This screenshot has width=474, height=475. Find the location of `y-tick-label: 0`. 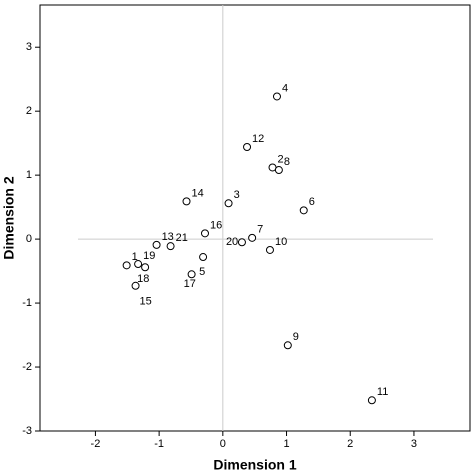

y-tick-label: 0 is located at coordinates (29, 239).